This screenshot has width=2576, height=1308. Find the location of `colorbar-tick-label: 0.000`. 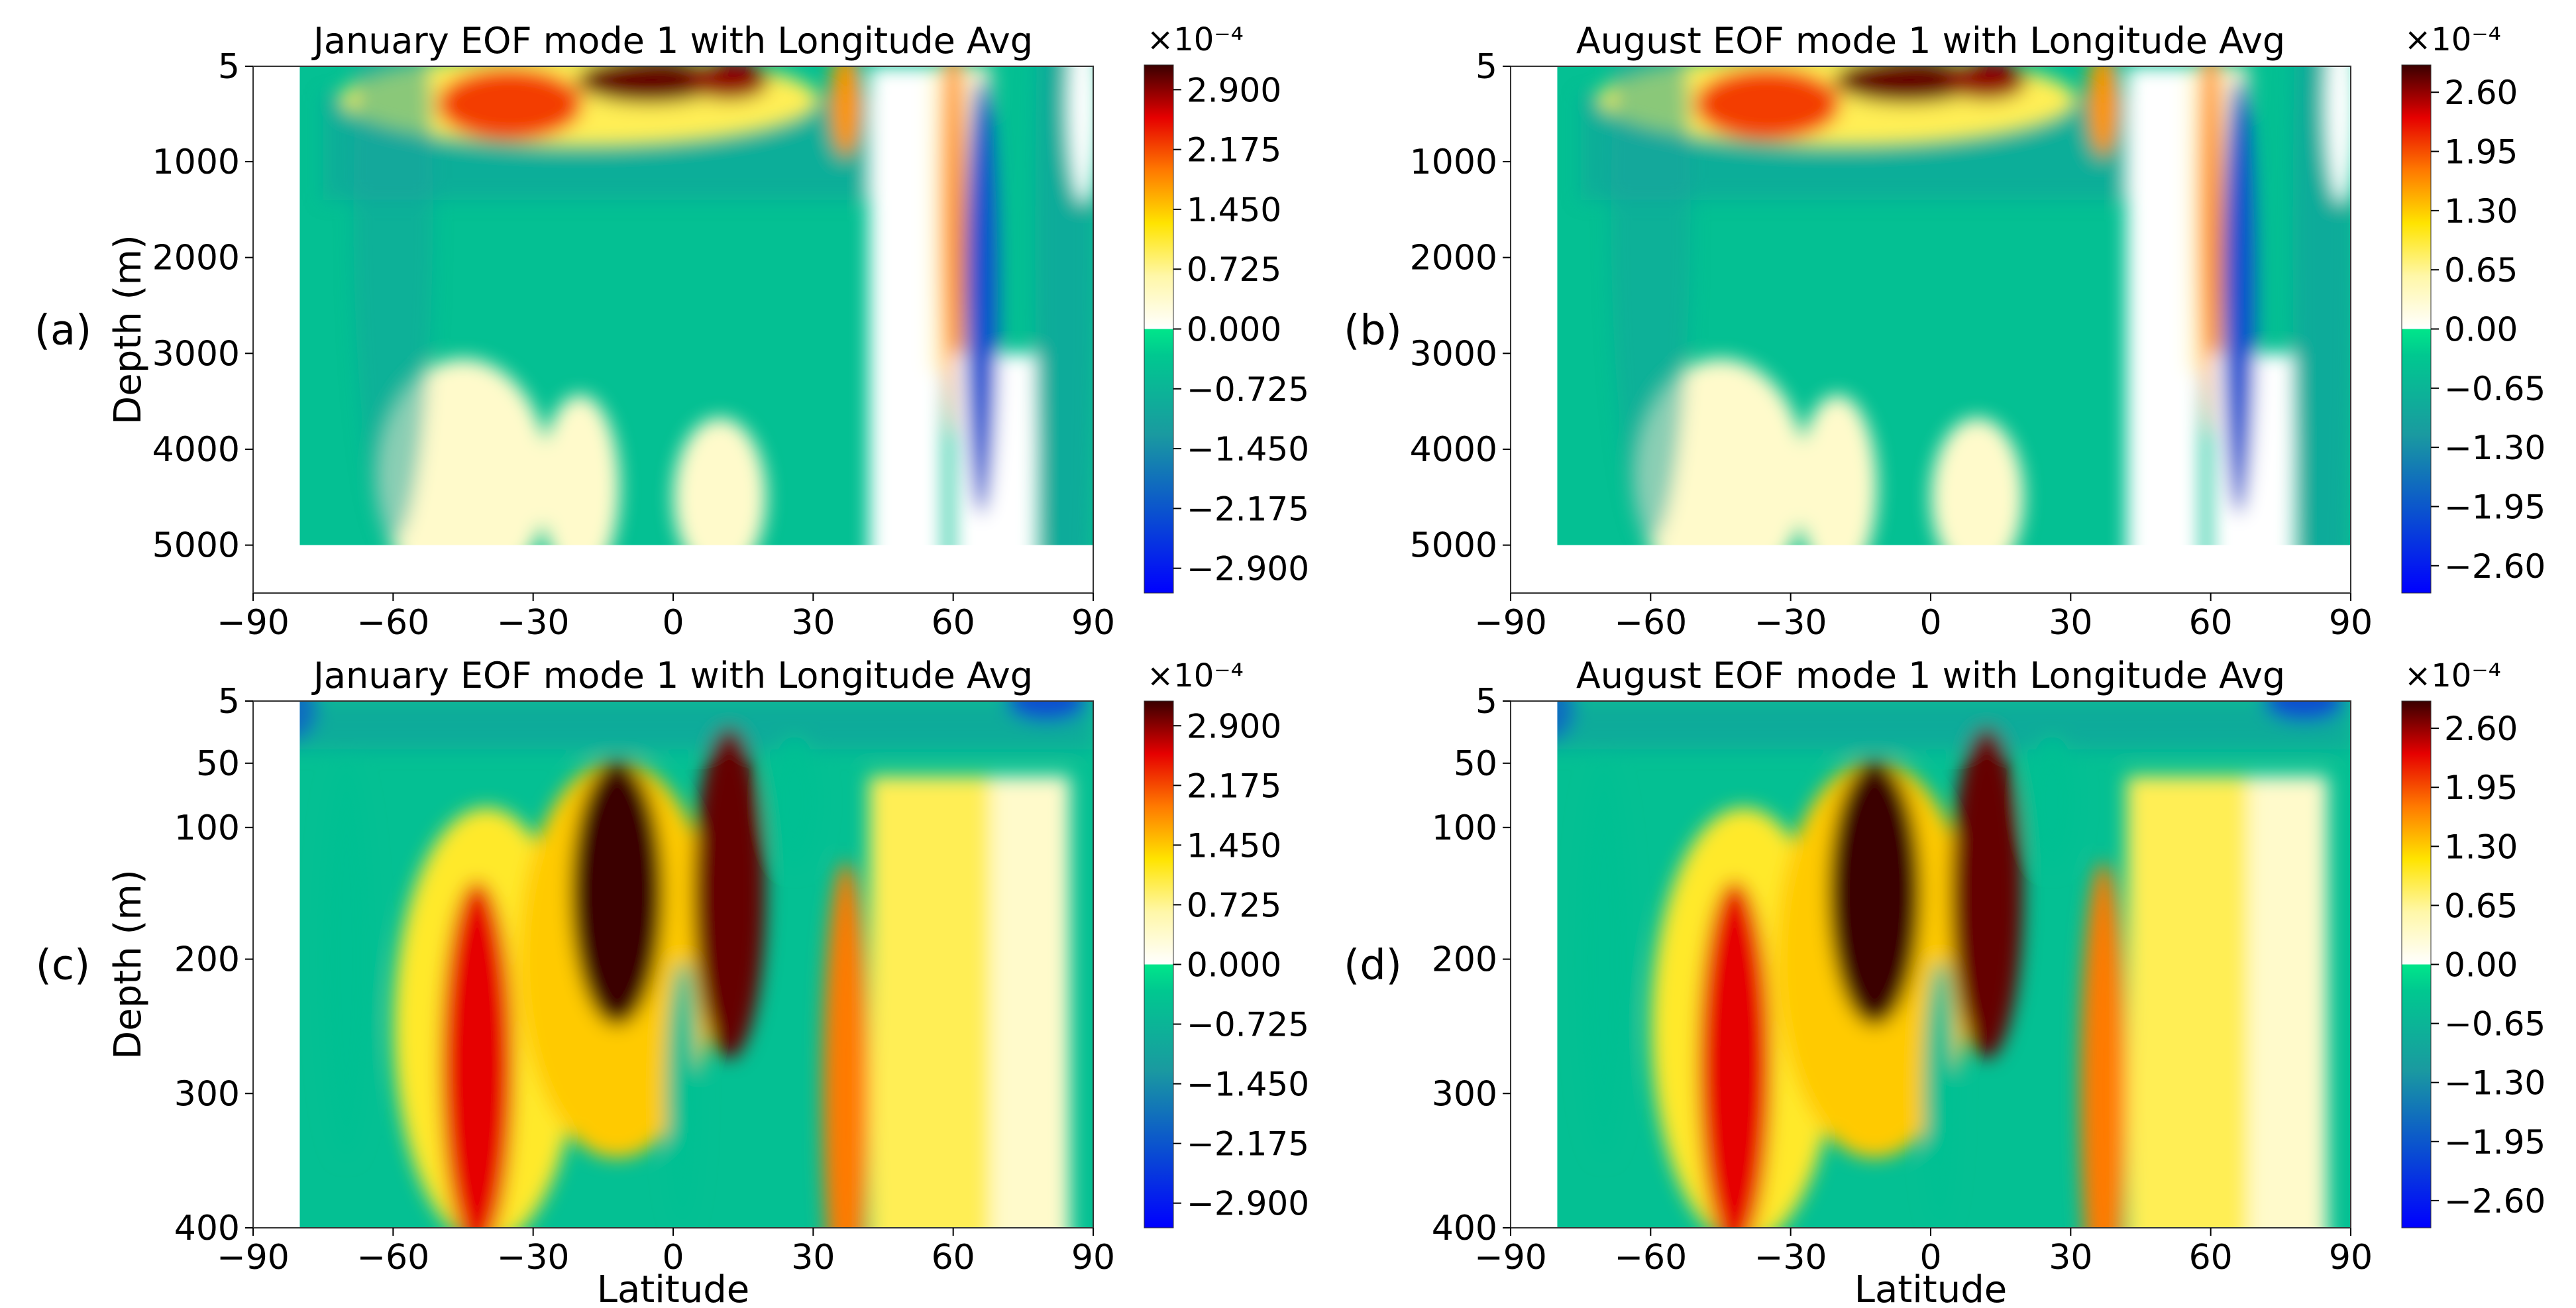

colorbar-tick-label: 0.000 is located at coordinates (1234, 330).